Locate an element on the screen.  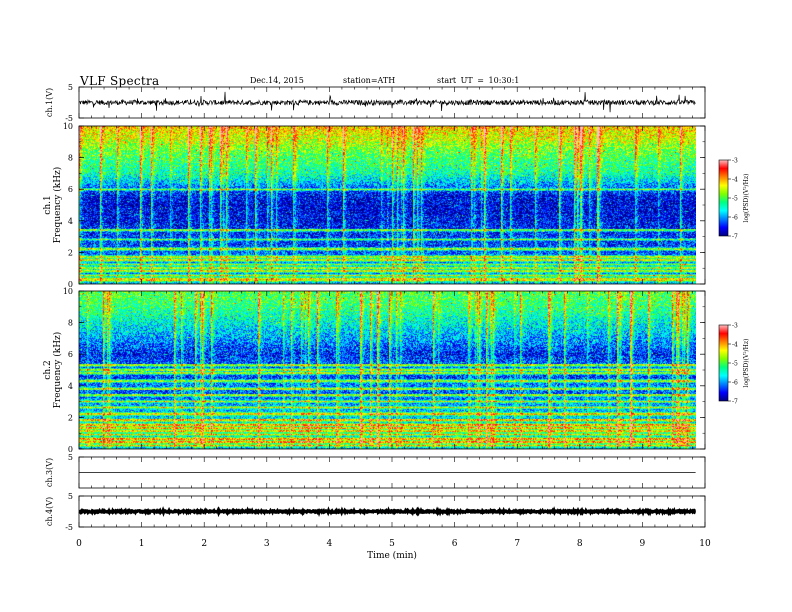
chart-title: VLF Spectra is located at coordinates (120, 81).